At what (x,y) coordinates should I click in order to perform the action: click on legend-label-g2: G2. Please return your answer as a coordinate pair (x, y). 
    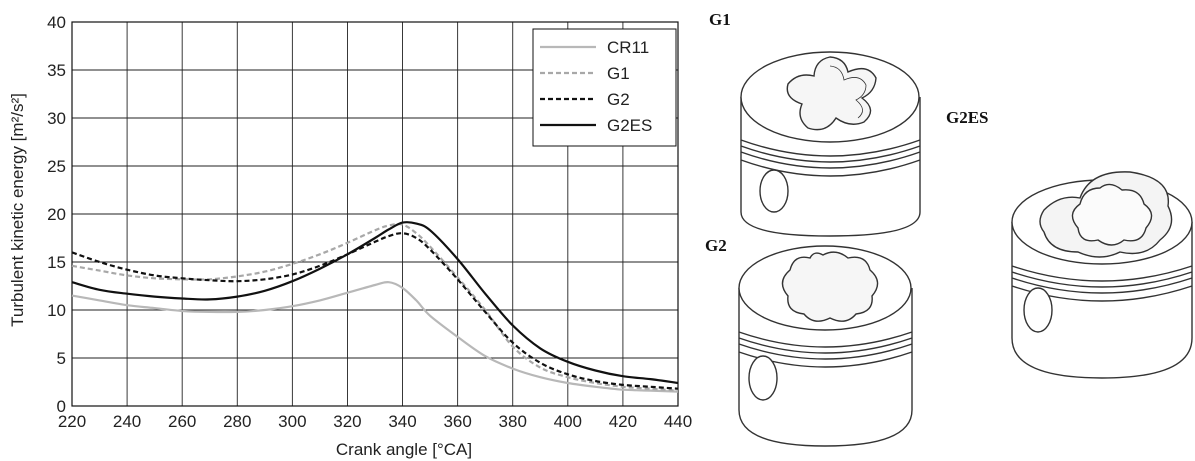
    Looking at the image, I should click on (618, 99).